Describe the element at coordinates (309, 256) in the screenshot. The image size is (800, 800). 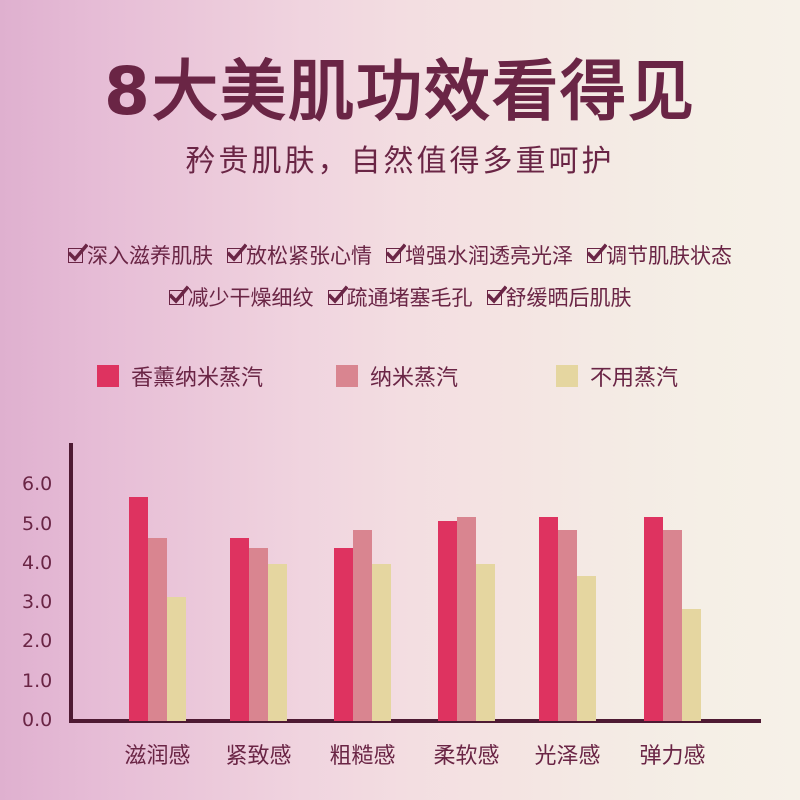
I see `feature-label: 放松紧张心情` at that location.